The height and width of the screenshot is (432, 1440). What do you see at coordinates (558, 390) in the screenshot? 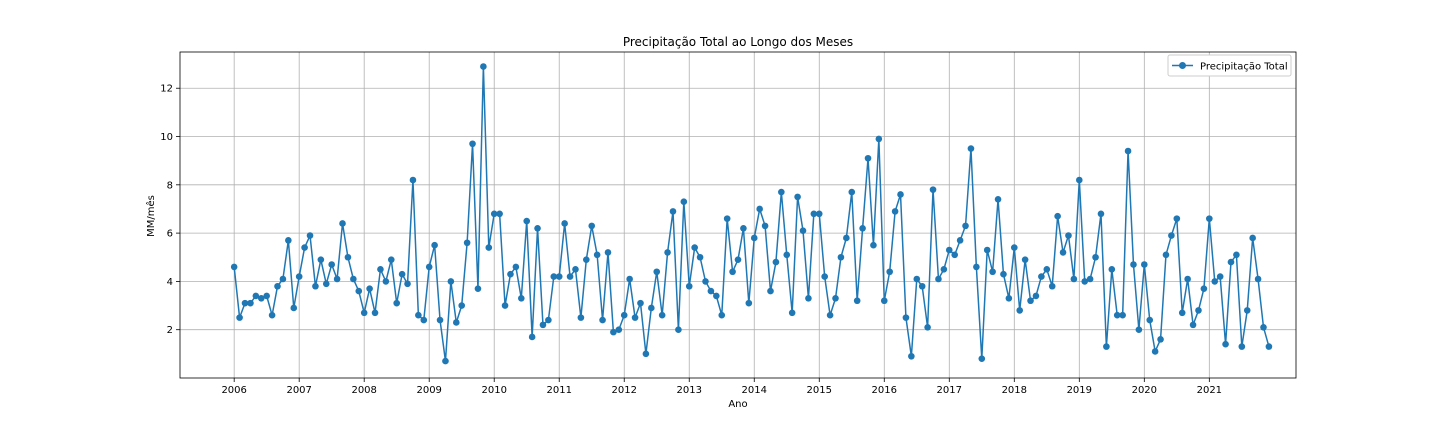
I see `x-tick-label: 2011` at bounding box center [558, 390].